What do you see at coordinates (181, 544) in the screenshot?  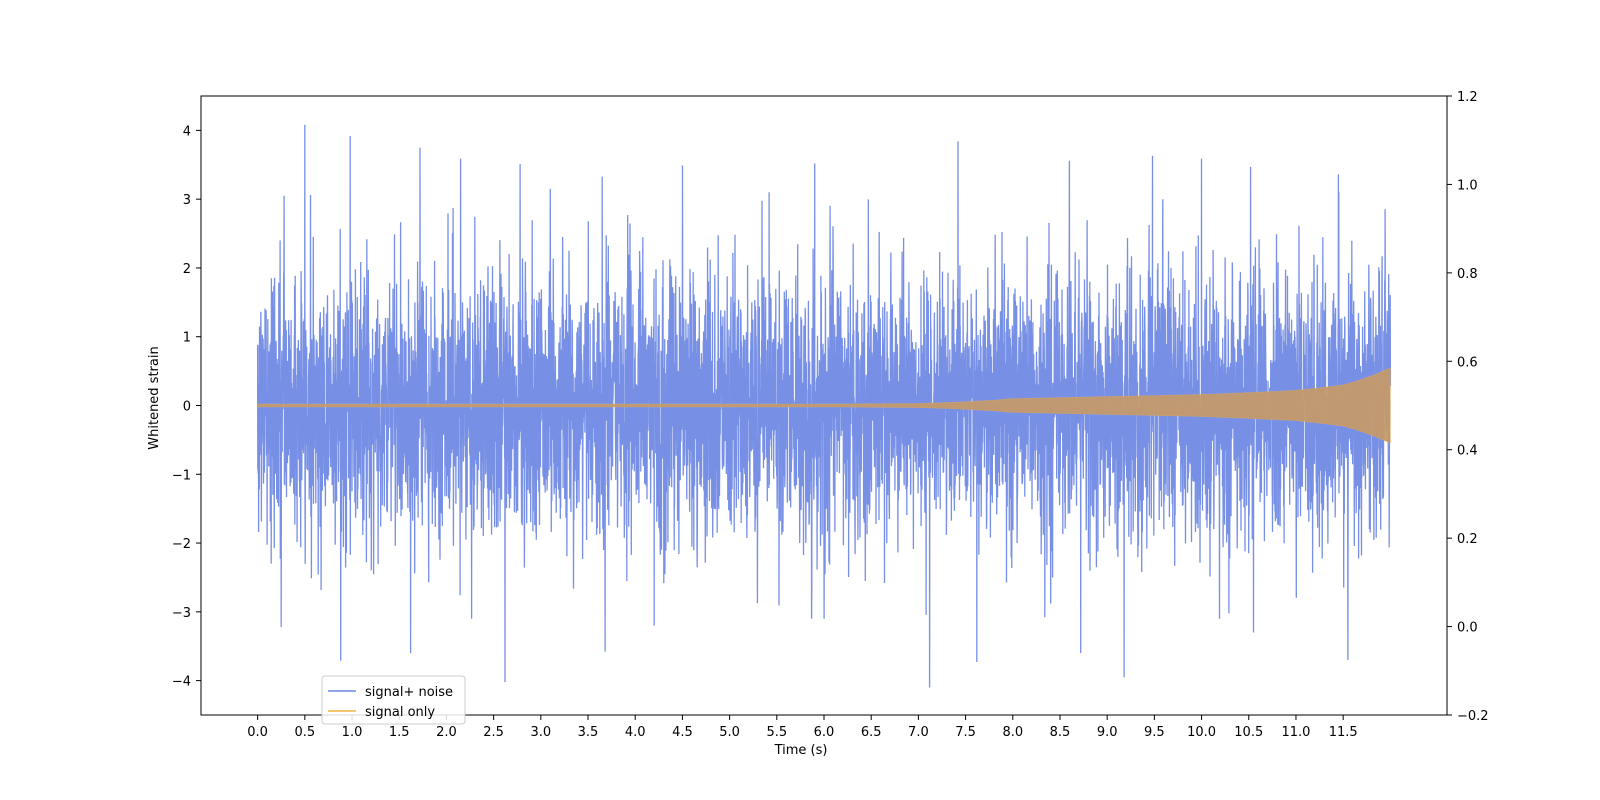 I see `y-tick-label: −2` at bounding box center [181, 544].